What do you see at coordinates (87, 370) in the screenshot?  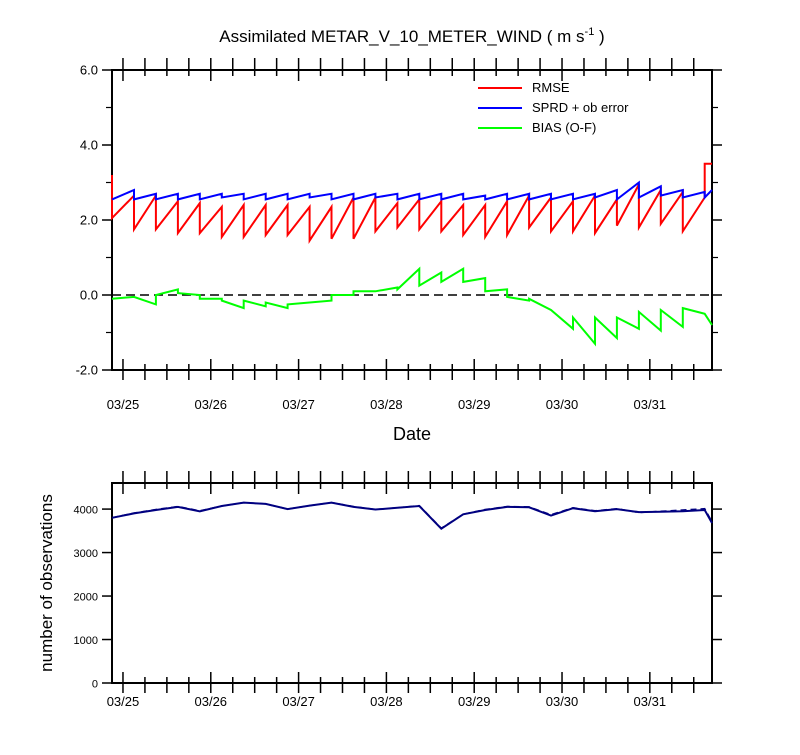 I see `top-y-tick-label: -2.0` at bounding box center [87, 370].